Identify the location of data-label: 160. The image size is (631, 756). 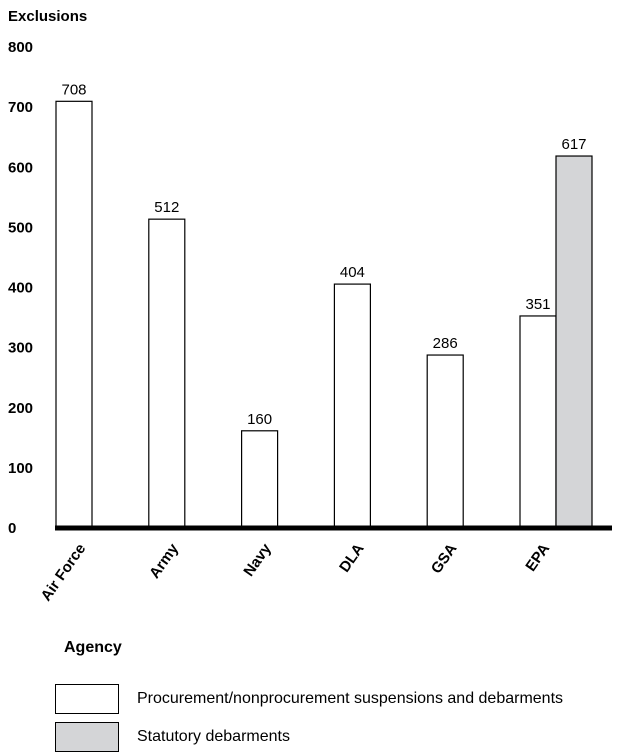
(259, 419).